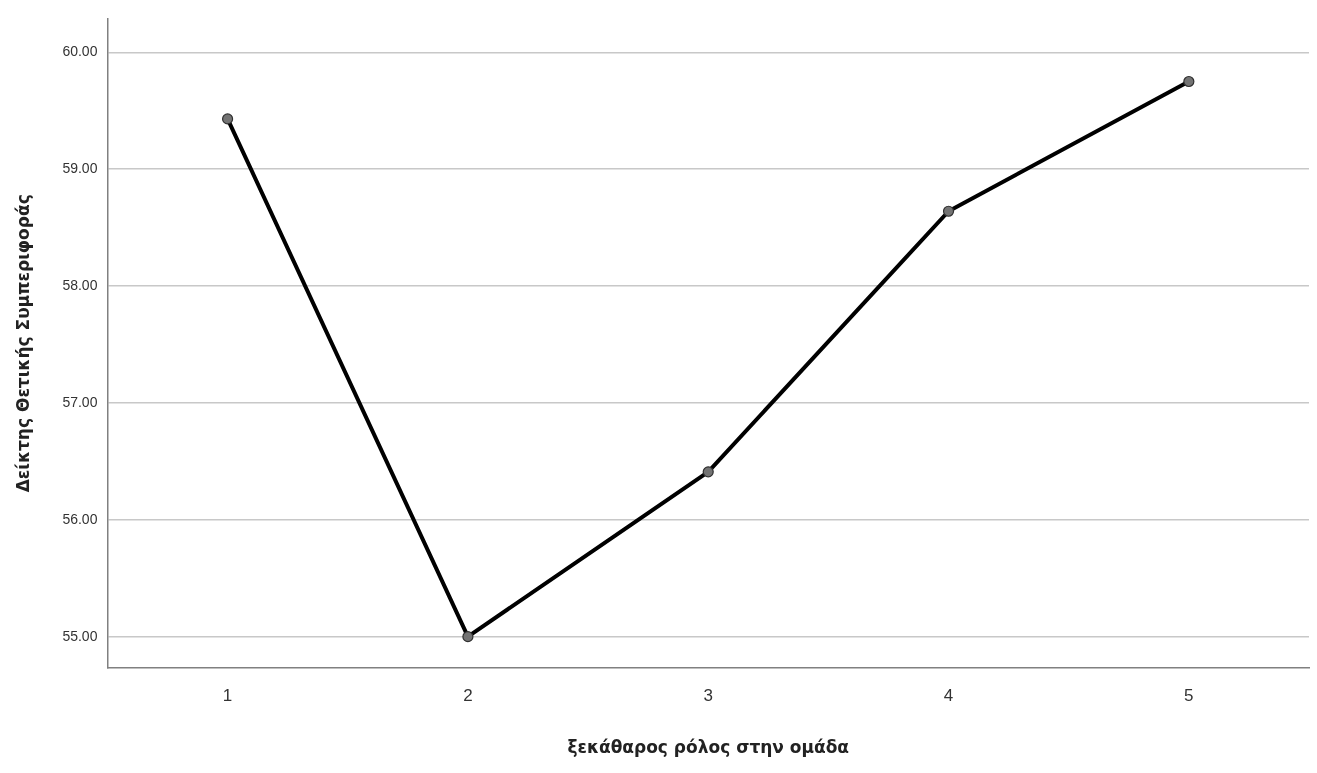 The width and height of the screenshot is (1317, 773). What do you see at coordinates (80, 401) in the screenshot?
I see `y-tick-label: 57.00` at bounding box center [80, 401].